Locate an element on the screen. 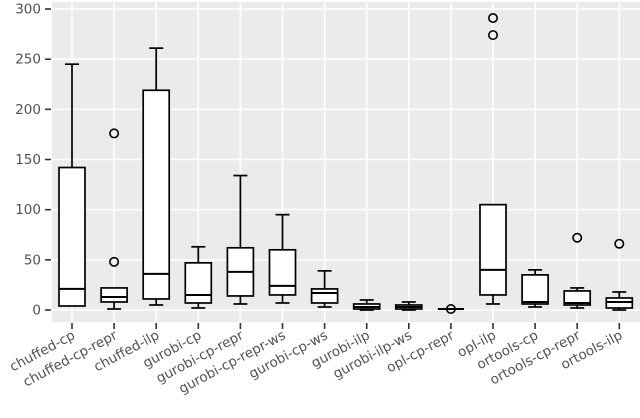  y-tick-label: 100 is located at coordinates (28, 210).